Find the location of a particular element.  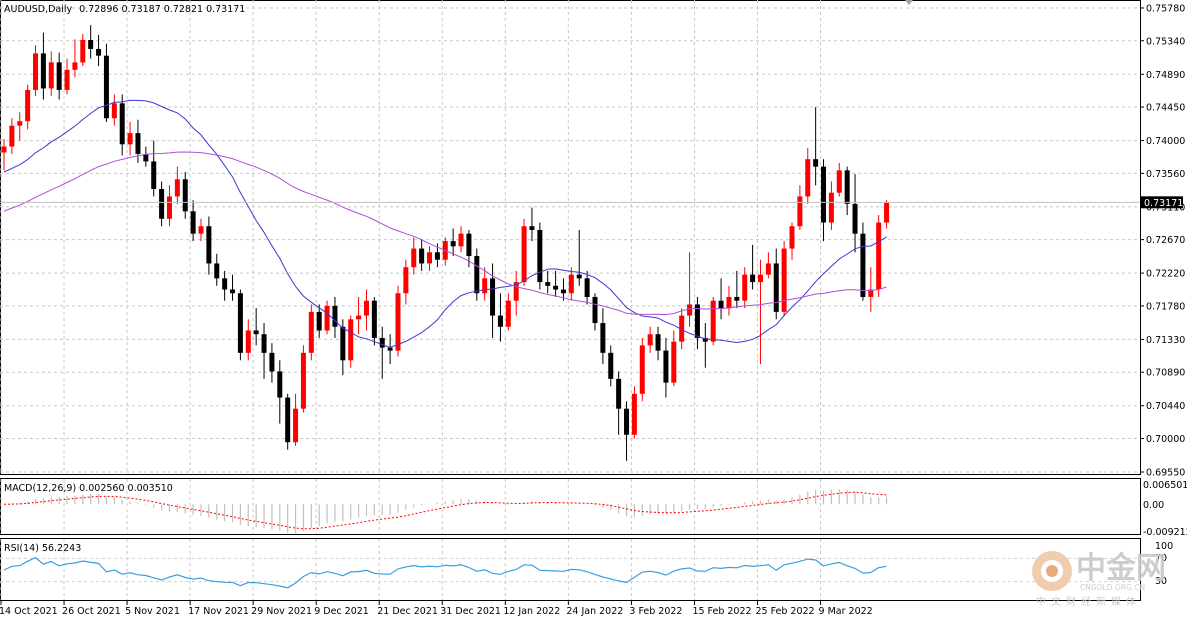

watermark-slogan: 中文财经新媒体 is located at coordinates (1088, 601).